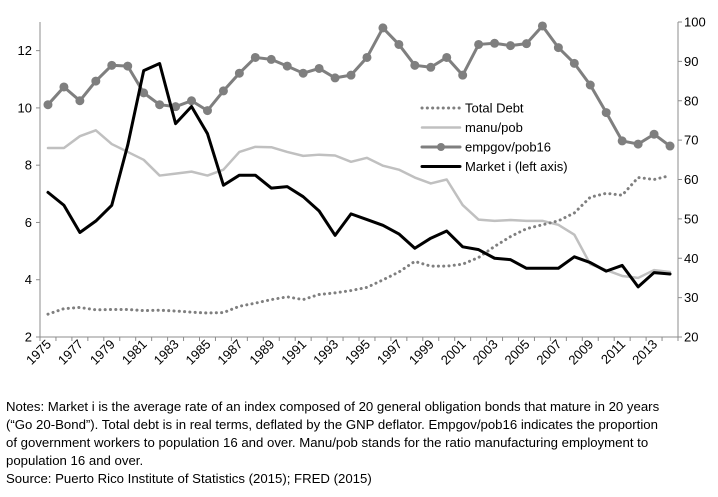  What do you see at coordinates (134, 352) in the screenshot?
I see `x-tick-label: 1981` at bounding box center [134, 352].